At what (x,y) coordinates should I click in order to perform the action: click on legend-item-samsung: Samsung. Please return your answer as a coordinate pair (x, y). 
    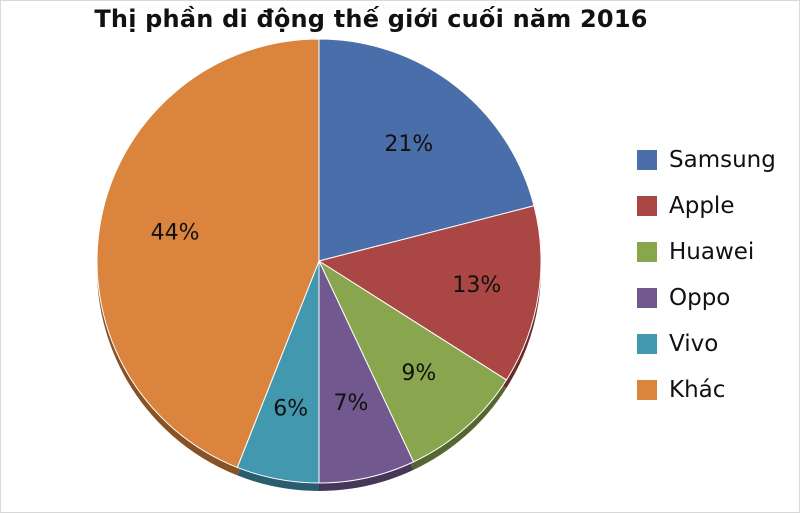
    Looking at the image, I should click on (717, 160).